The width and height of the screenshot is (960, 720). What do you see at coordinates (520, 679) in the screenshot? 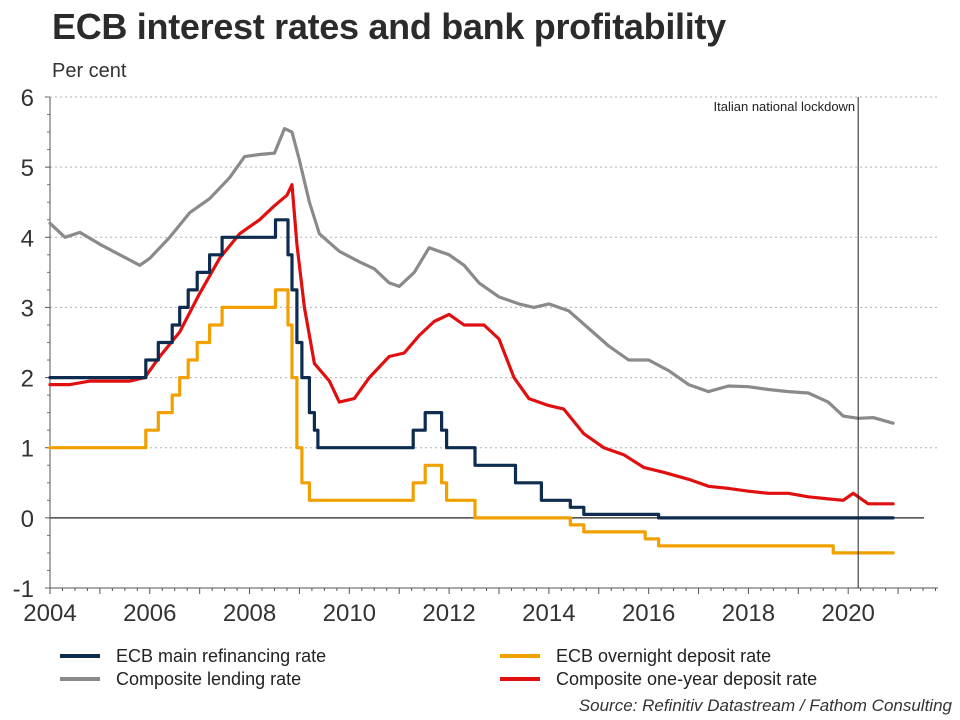
I see `legend-swatch-deposit` at bounding box center [520, 679].